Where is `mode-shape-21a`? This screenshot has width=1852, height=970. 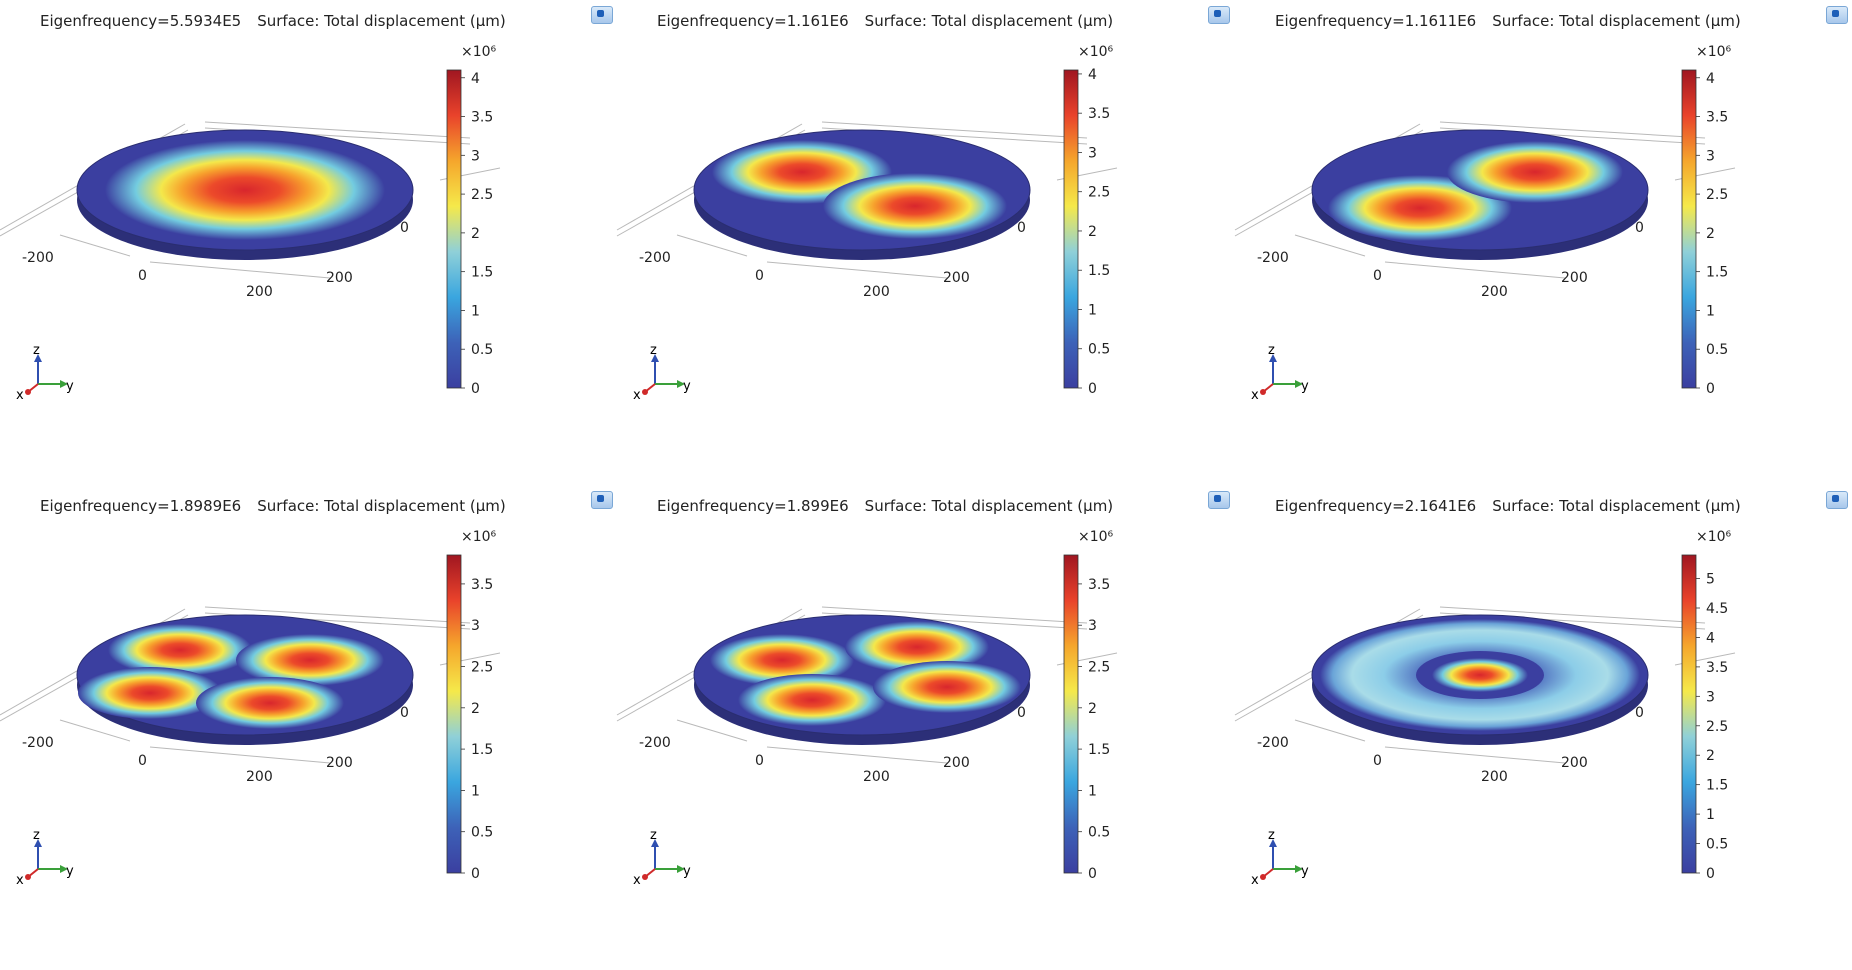
mode-shape-21a is located at coordinates (231, 676).